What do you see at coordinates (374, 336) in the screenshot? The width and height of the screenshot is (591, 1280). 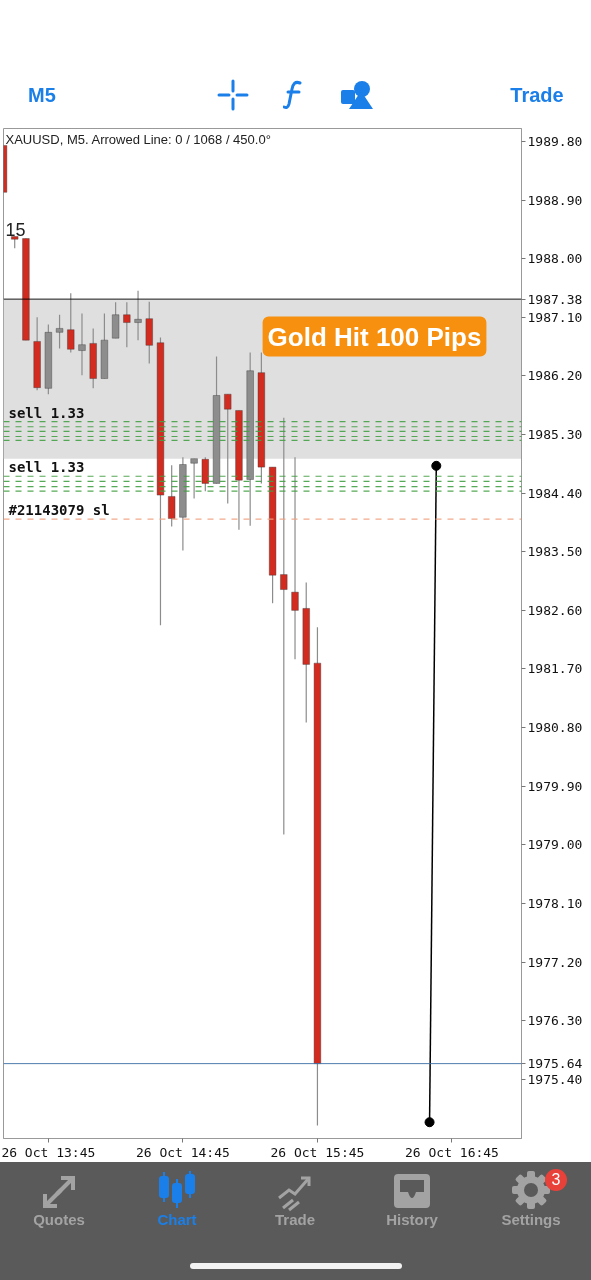 I see `annotation: Gold Hit 100 Pips` at bounding box center [374, 336].